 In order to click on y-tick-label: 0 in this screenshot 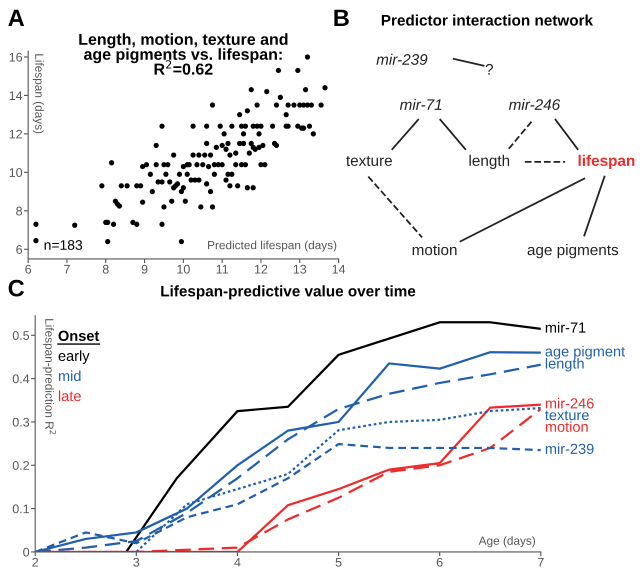, I will do `click(26, 552)`.